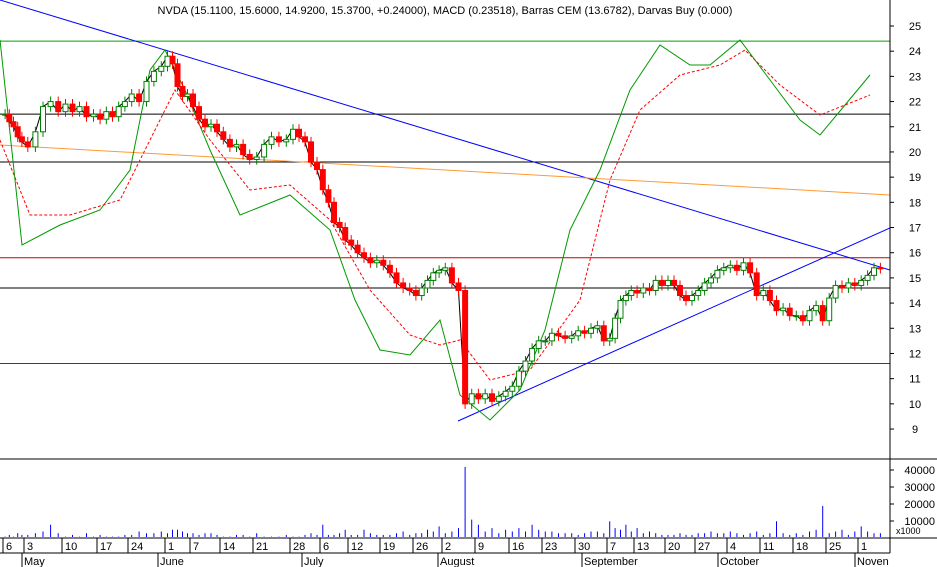 Image resolution: width=937 pixels, height=567 pixels. Describe the element at coordinates (389, 547) in the screenshot. I see `date-tick-label: 19` at that location.